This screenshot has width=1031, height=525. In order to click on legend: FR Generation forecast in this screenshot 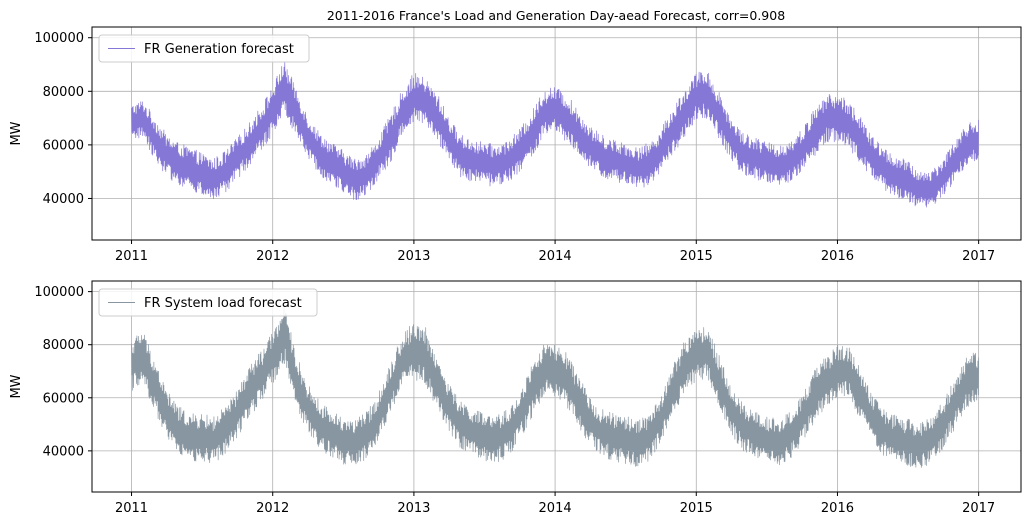, I will do `click(204, 48)`.